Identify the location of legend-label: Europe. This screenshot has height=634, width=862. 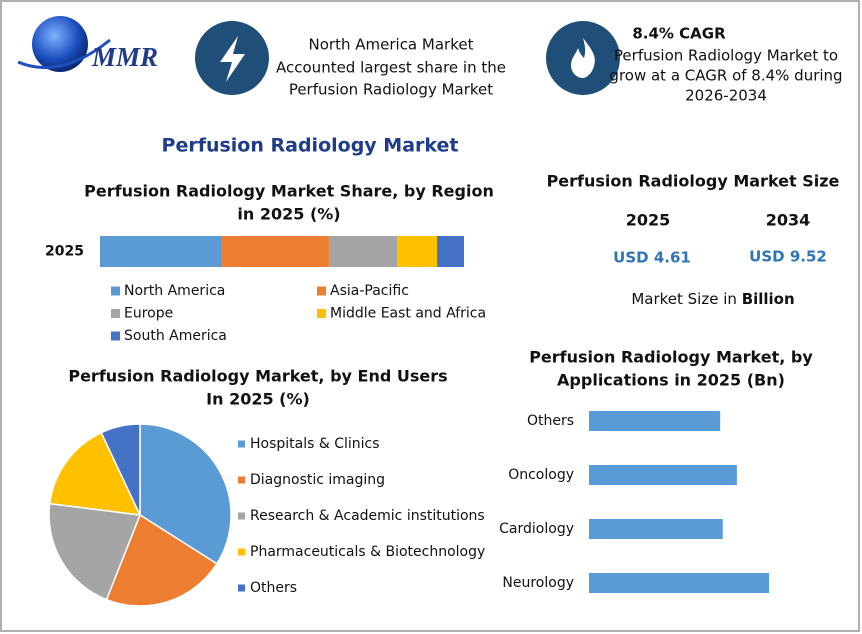
(148, 314).